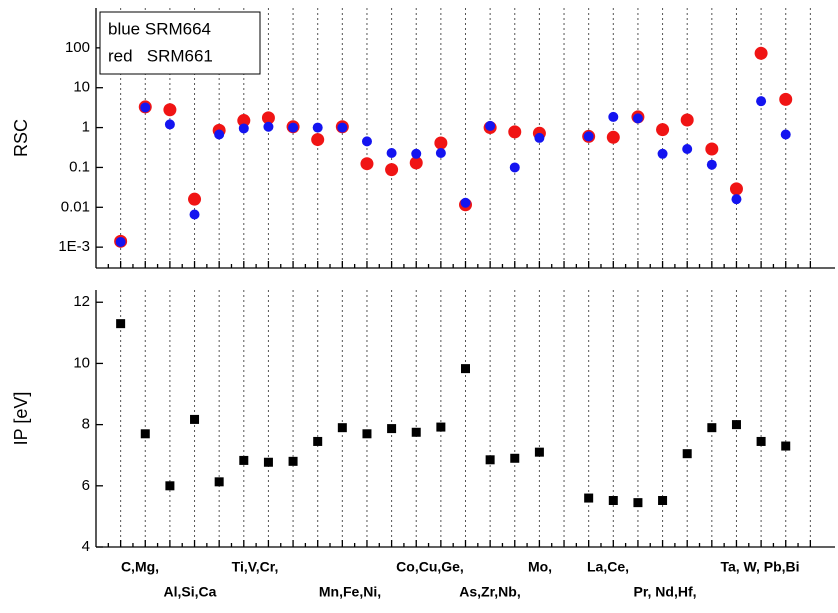 Image resolution: width=838 pixels, height=613 pixels. Describe the element at coordinates (140, 567) in the screenshot. I see `x-group-label: C,Mg,` at that location.